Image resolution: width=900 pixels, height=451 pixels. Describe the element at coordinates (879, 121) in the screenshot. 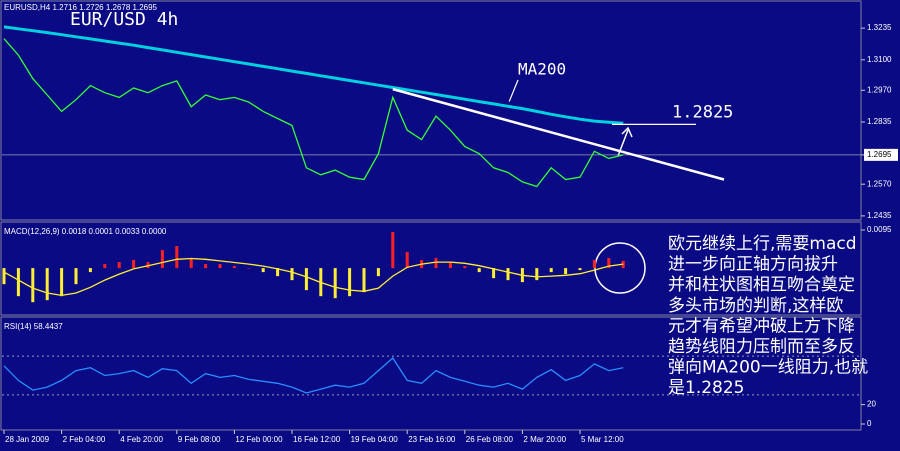

I see `y-tick-label: 1.2835` at that location.